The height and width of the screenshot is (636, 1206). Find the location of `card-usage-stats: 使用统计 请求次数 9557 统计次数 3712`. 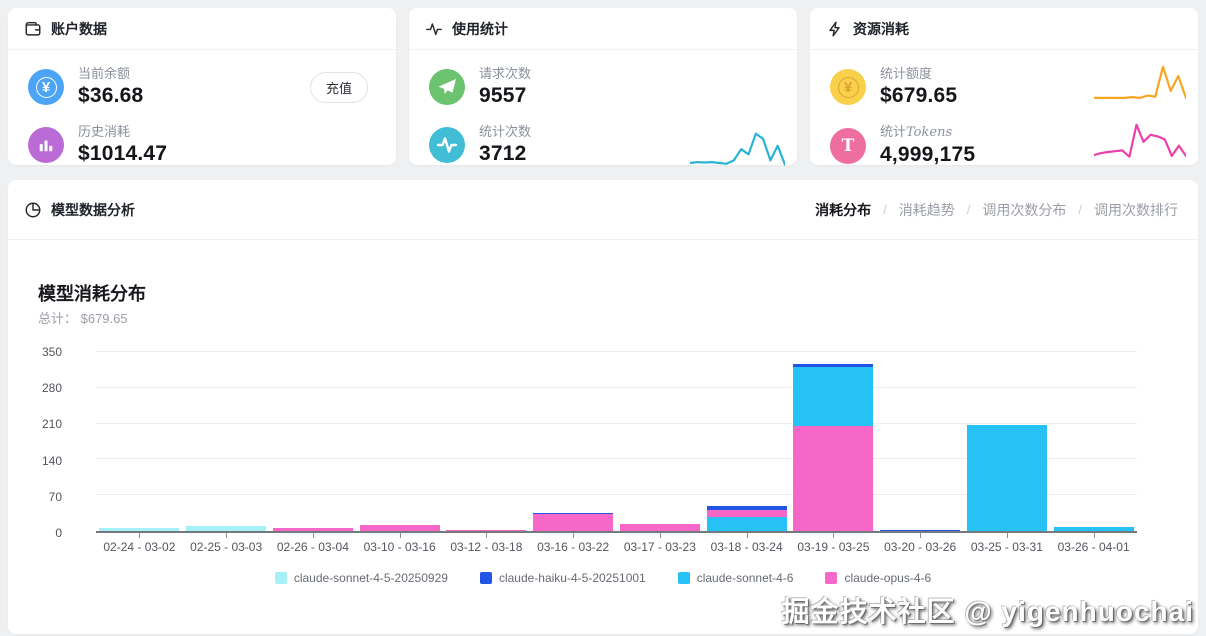

card-usage-stats: 使用统计 请求次数 9557 统计次数 3712 is located at coordinates (603, 87).